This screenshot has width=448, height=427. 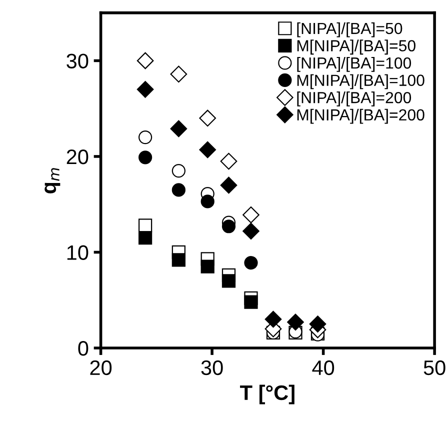 What do you see at coordinates (354, 99) in the screenshot?
I see `legend-label: [NIPA]/[BA]=200` at bounding box center [354, 99].